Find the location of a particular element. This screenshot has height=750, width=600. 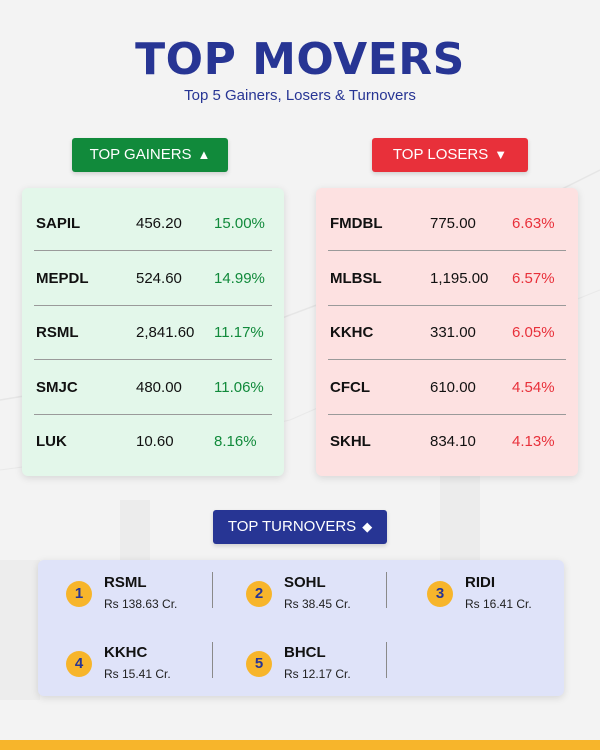

loser-row: FMDBL 775.00 6.63% is located at coordinates (447, 223).